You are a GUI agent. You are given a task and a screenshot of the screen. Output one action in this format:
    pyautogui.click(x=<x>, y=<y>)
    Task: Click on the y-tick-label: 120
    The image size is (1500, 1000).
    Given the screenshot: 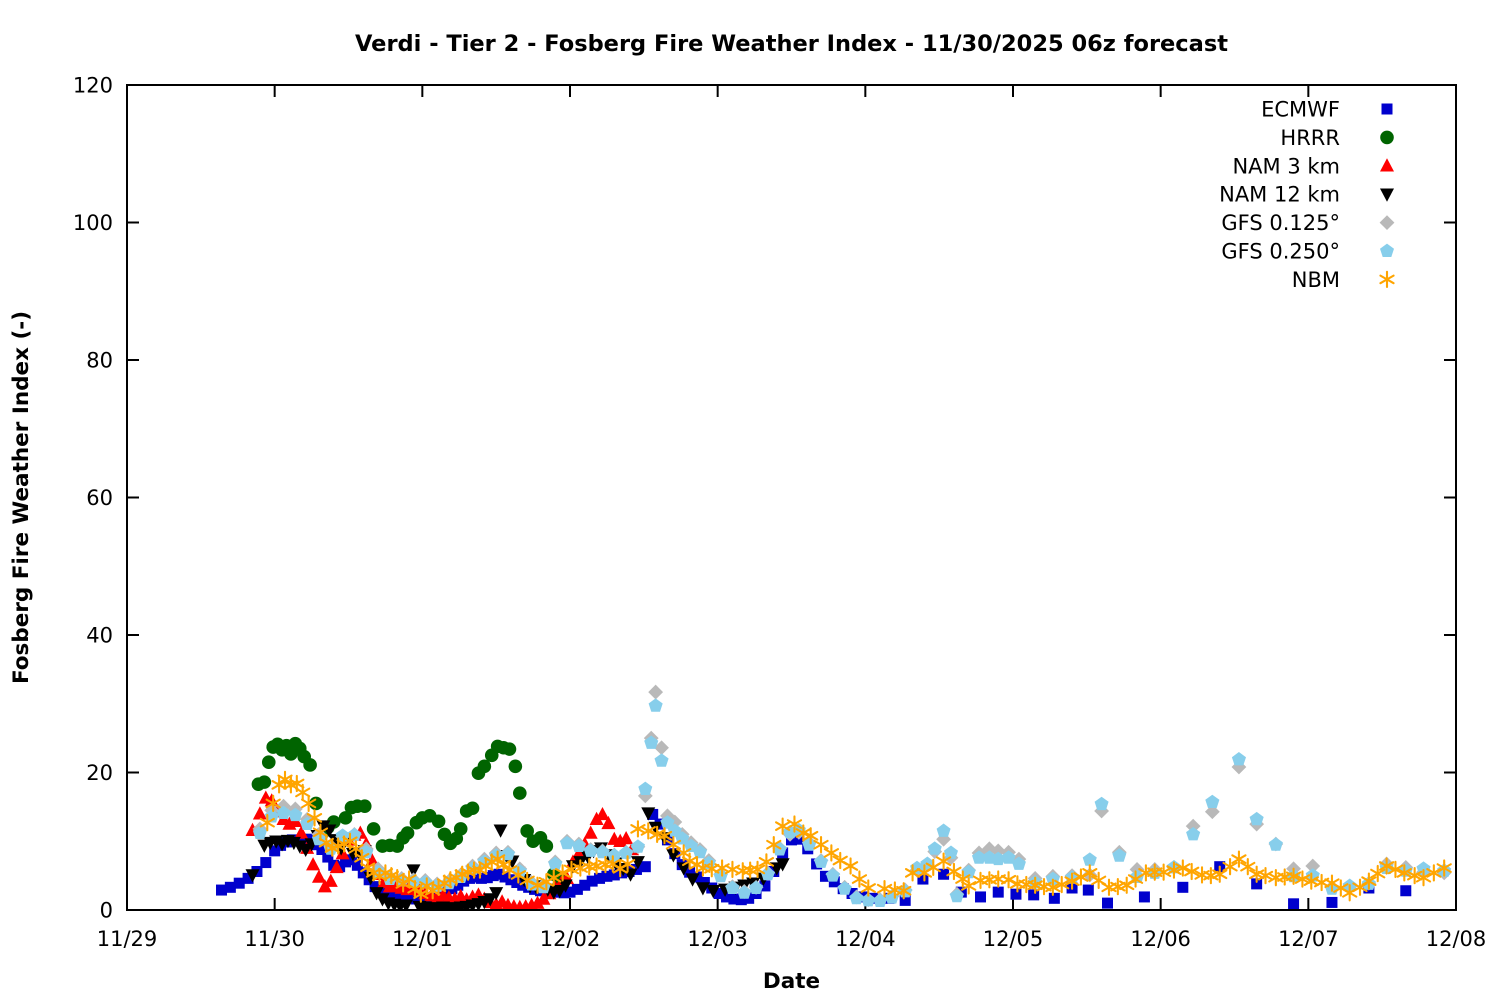 What is the action you would take?
    pyautogui.click(x=93, y=86)
    